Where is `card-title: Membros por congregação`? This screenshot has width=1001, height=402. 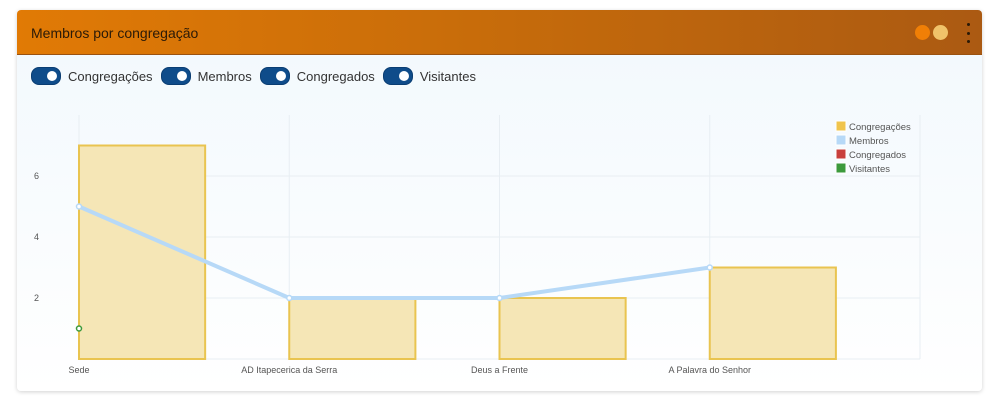 card-title: Membros por congregação is located at coordinates (115, 33).